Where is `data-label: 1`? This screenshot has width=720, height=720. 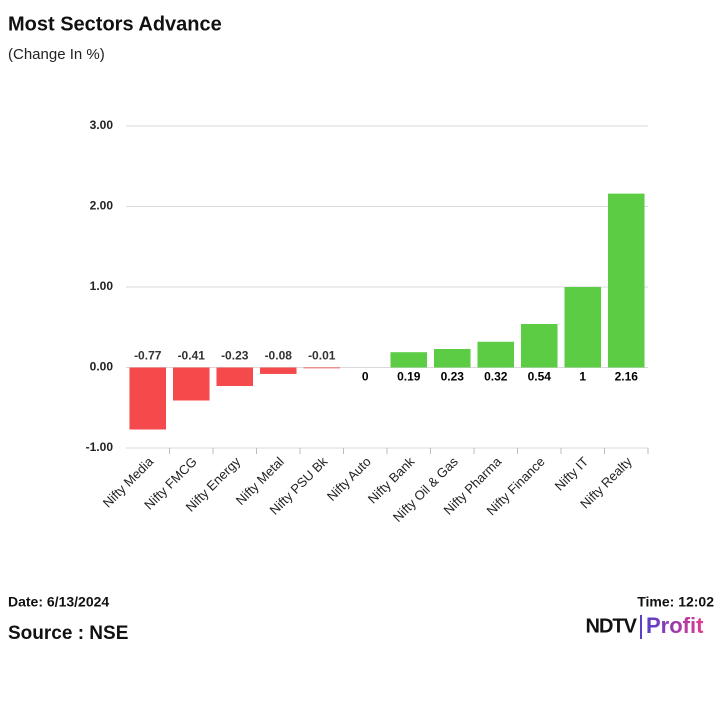
data-label: 1 is located at coordinates (582, 377).